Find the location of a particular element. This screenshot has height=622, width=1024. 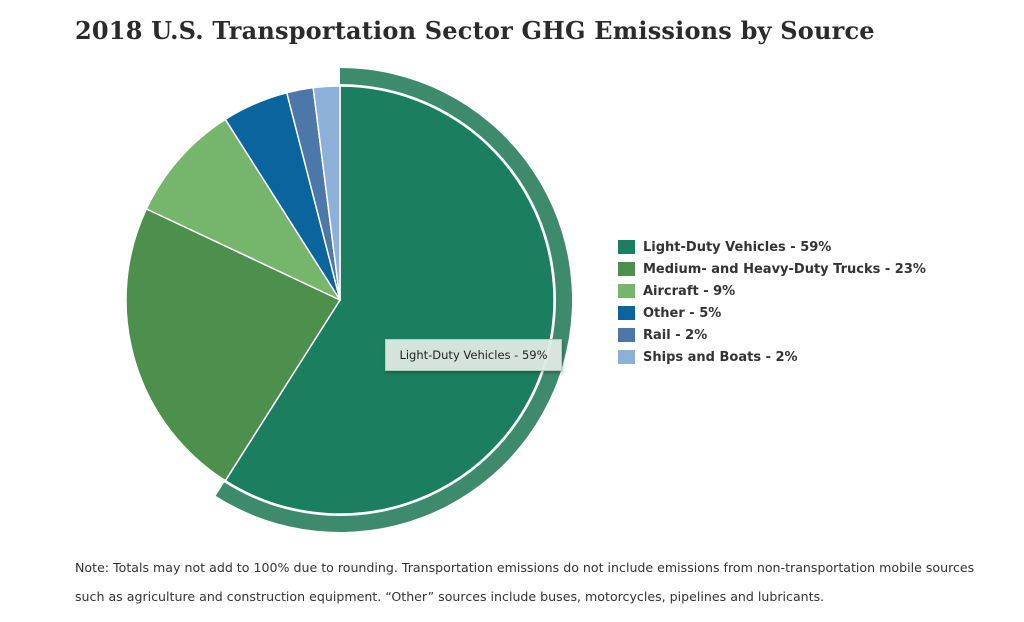

legend-item-rail: Rail - 2% is located at coordinates (772, 335).